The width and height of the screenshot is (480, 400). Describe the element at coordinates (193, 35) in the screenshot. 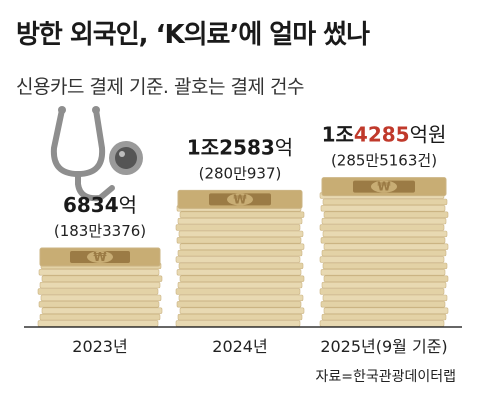

I see `chart-title: 방한 외국인, ‘K의료’에 얼마 썼나` at that location.